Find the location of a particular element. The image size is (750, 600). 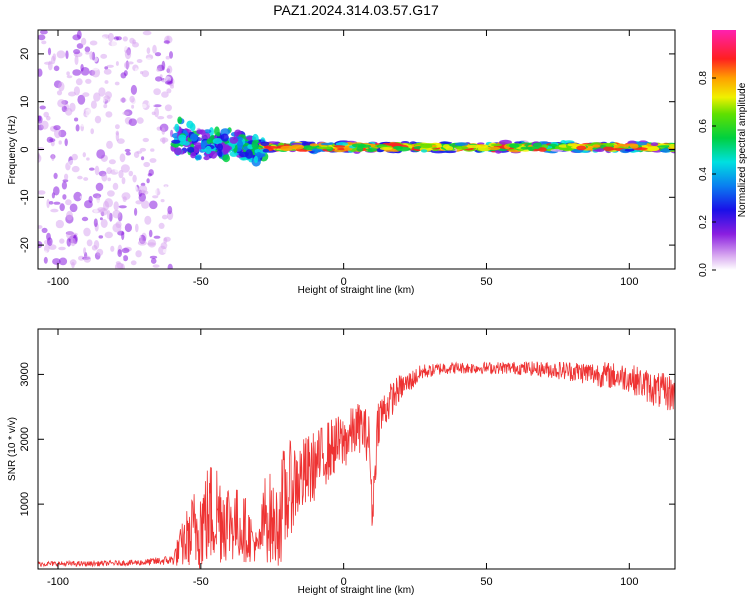

y-tick-label: -20 is located at coordinates (25, 245).